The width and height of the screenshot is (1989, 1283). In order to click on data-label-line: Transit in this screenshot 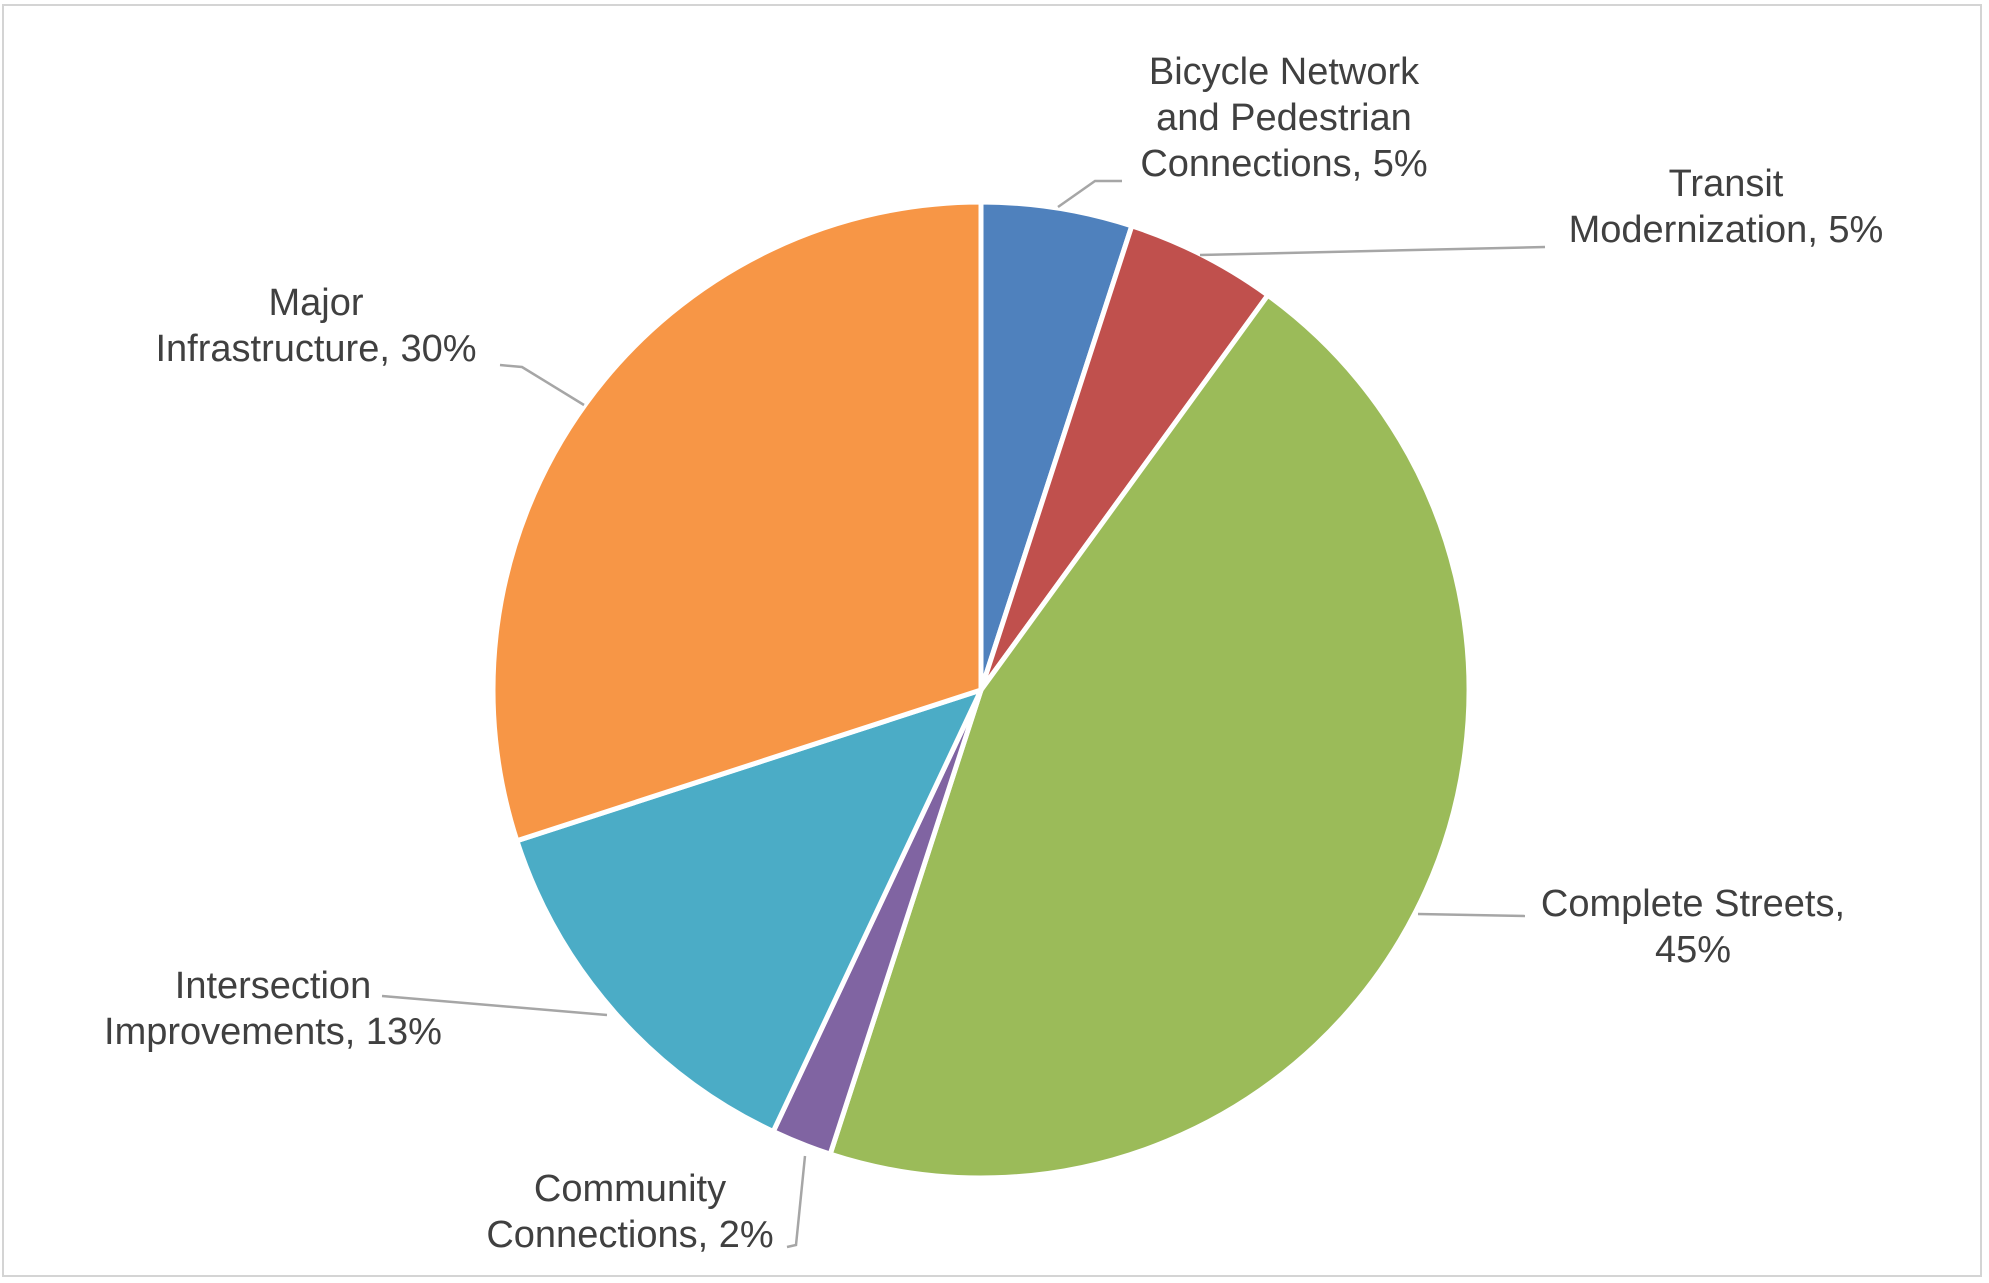, I will do `click(1726, 184)`.